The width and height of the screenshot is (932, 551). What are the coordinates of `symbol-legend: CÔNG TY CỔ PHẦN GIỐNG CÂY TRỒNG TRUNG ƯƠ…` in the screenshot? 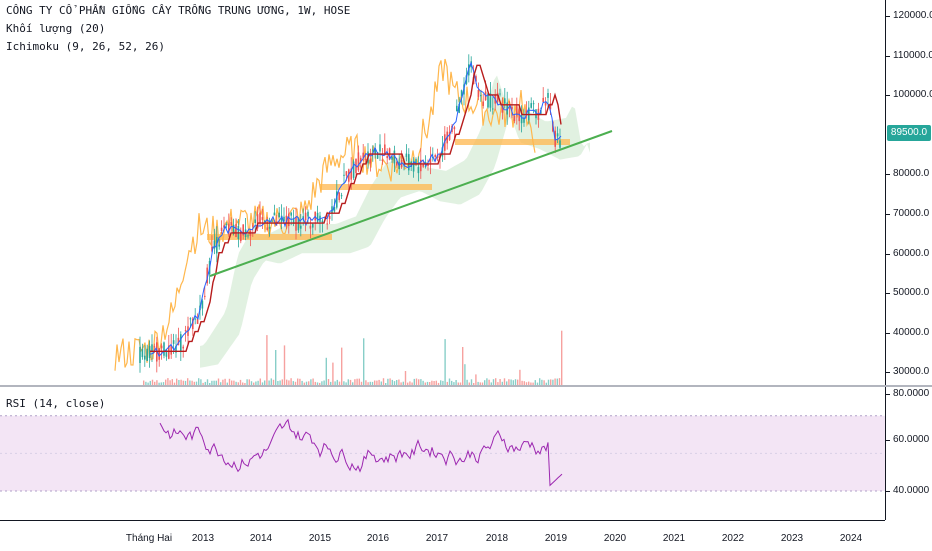 It's located at (178, 10).